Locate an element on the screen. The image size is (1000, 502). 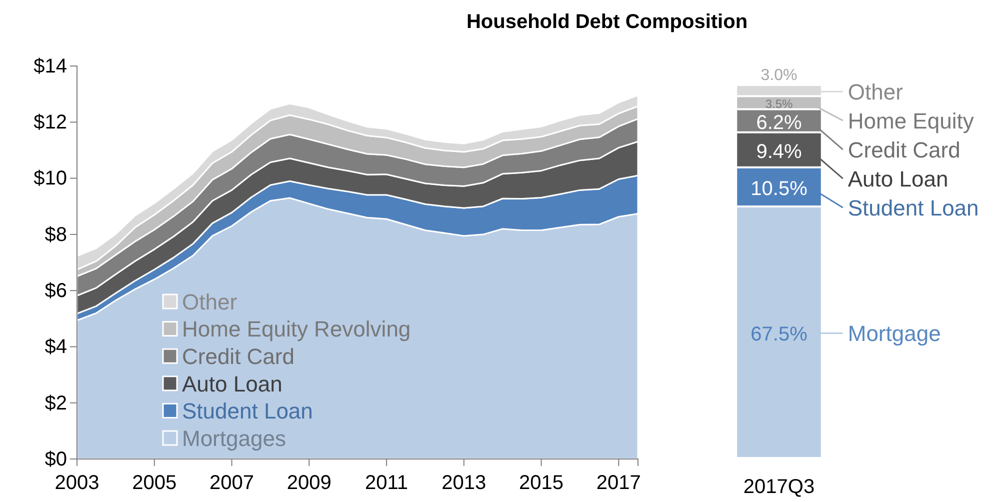
y-tick-label: $0 is located at coordinates (55, 459).